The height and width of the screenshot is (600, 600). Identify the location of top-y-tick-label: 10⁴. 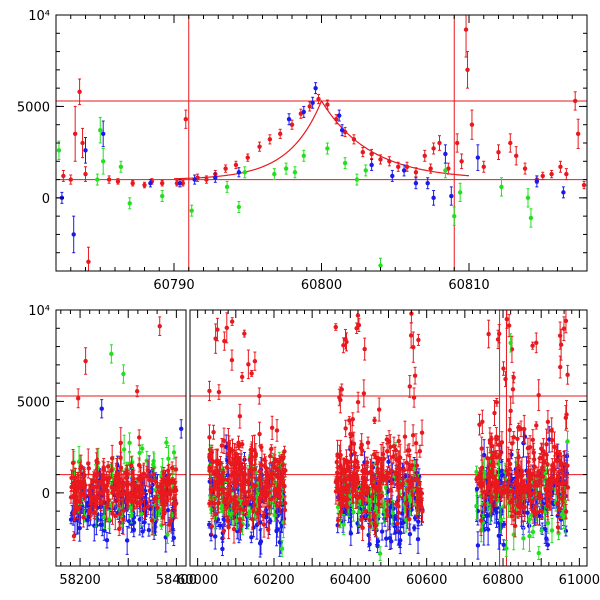
(39, 16).